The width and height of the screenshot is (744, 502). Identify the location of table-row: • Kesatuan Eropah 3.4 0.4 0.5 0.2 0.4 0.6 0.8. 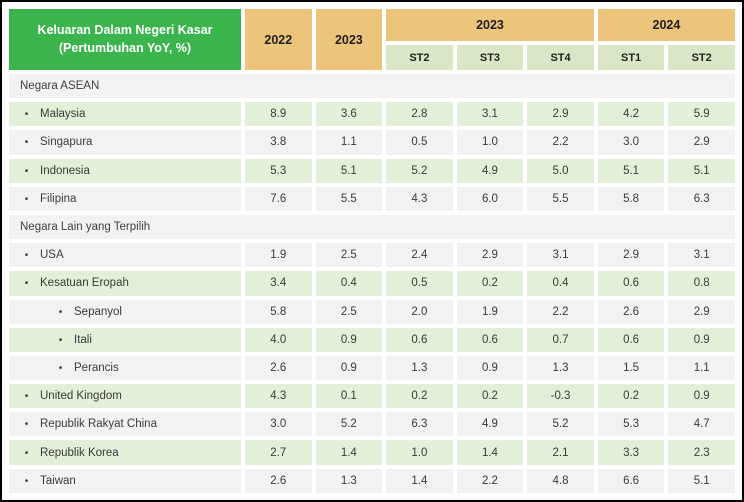
(372, 283).